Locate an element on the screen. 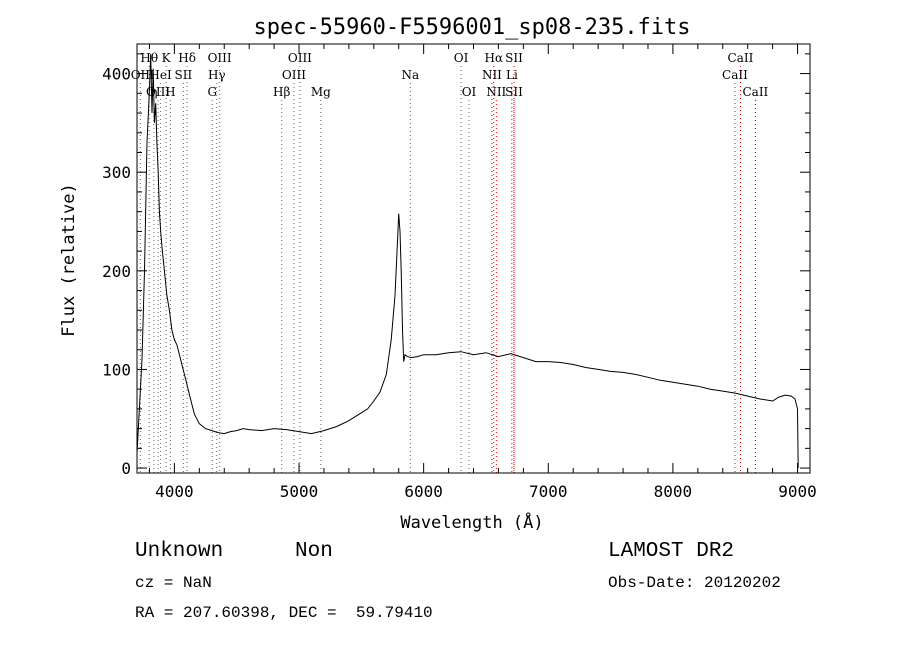 The height and width of the screenshot is (650, 900). y-tick-label: 100 is located at coordinates (116, 369).